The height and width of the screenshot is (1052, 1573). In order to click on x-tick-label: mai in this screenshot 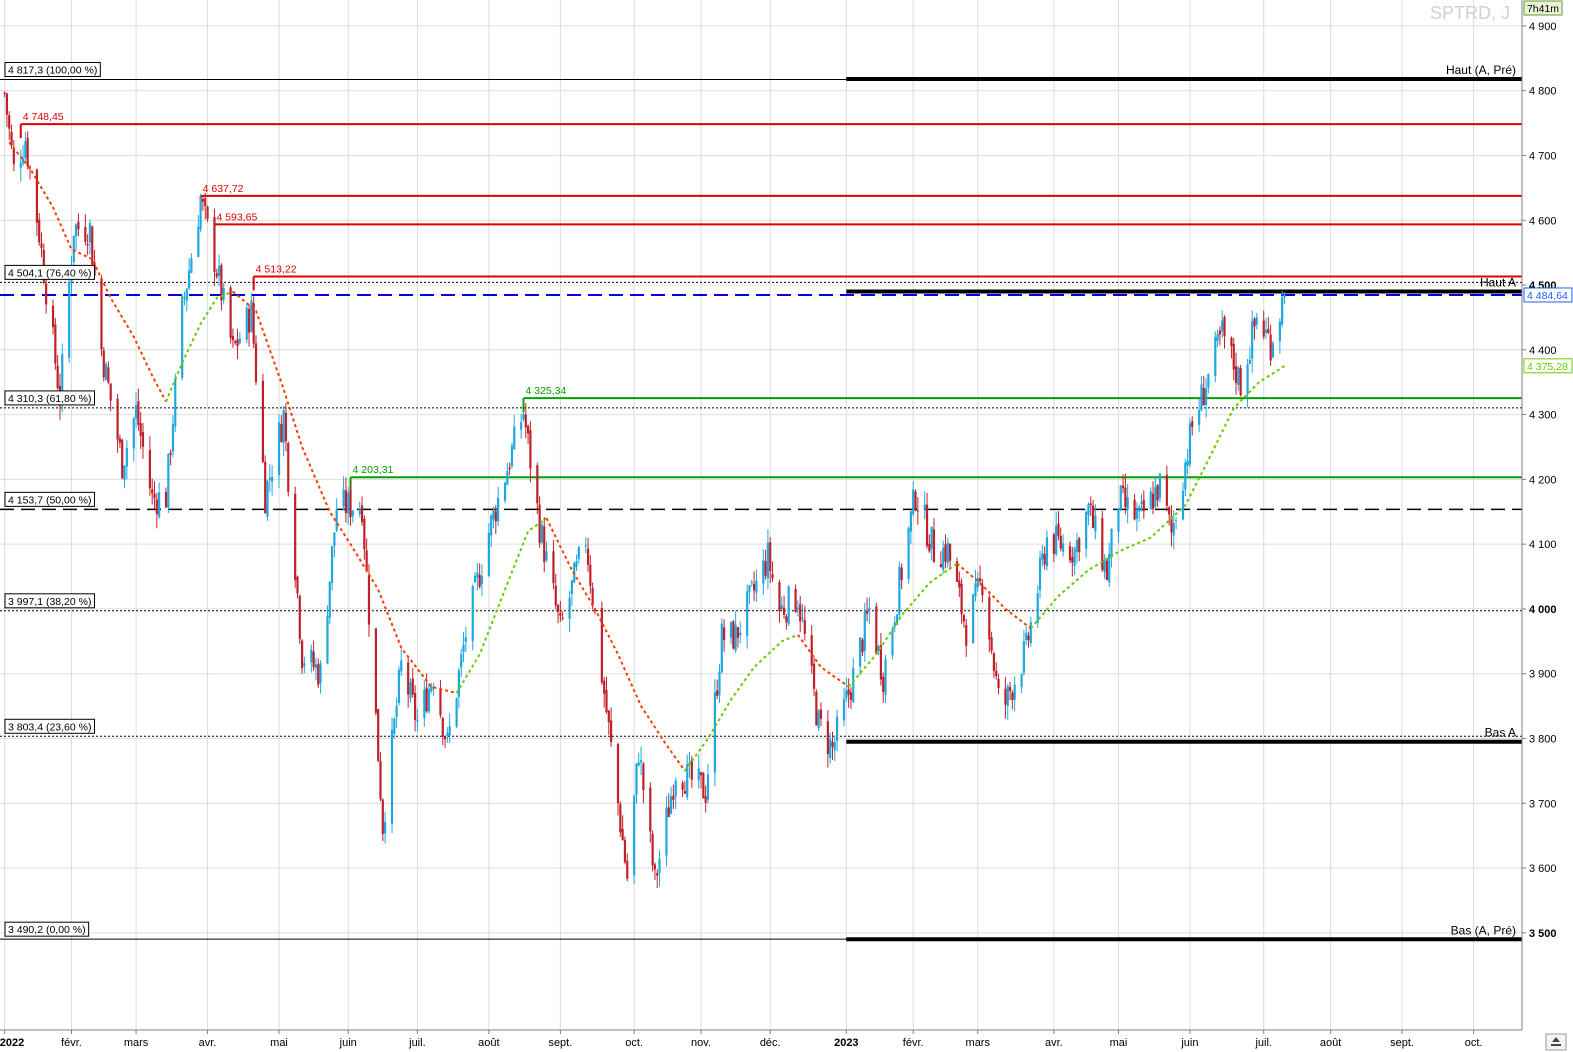, I will do `click(279, 1043)`.